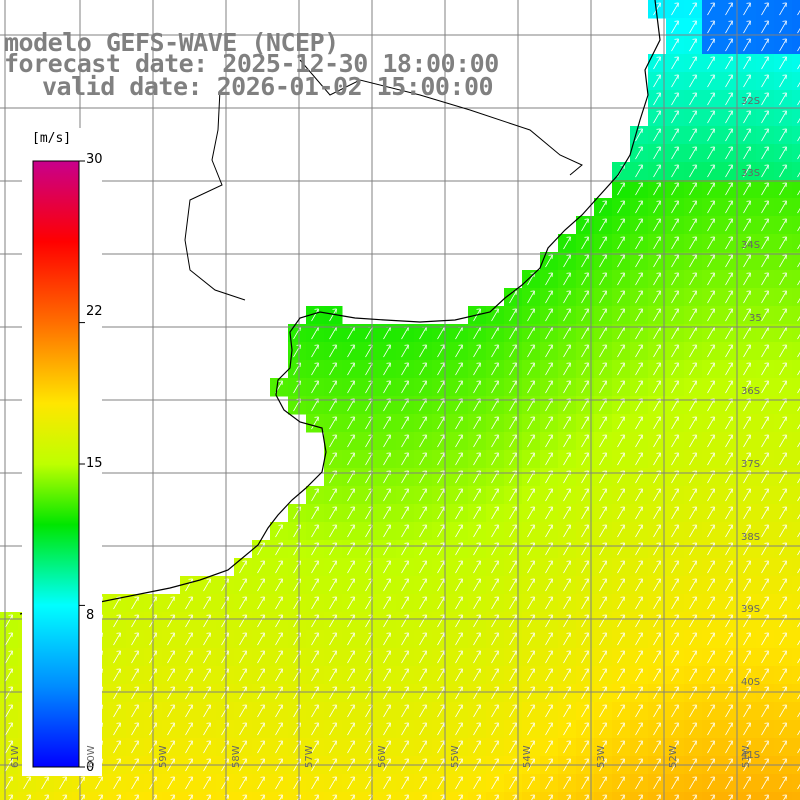 The width and height of the screenshot is (800, 800). Describe the element at coordinates (755, 318) in the screenshot. I see `lat-label: 35` at that location.